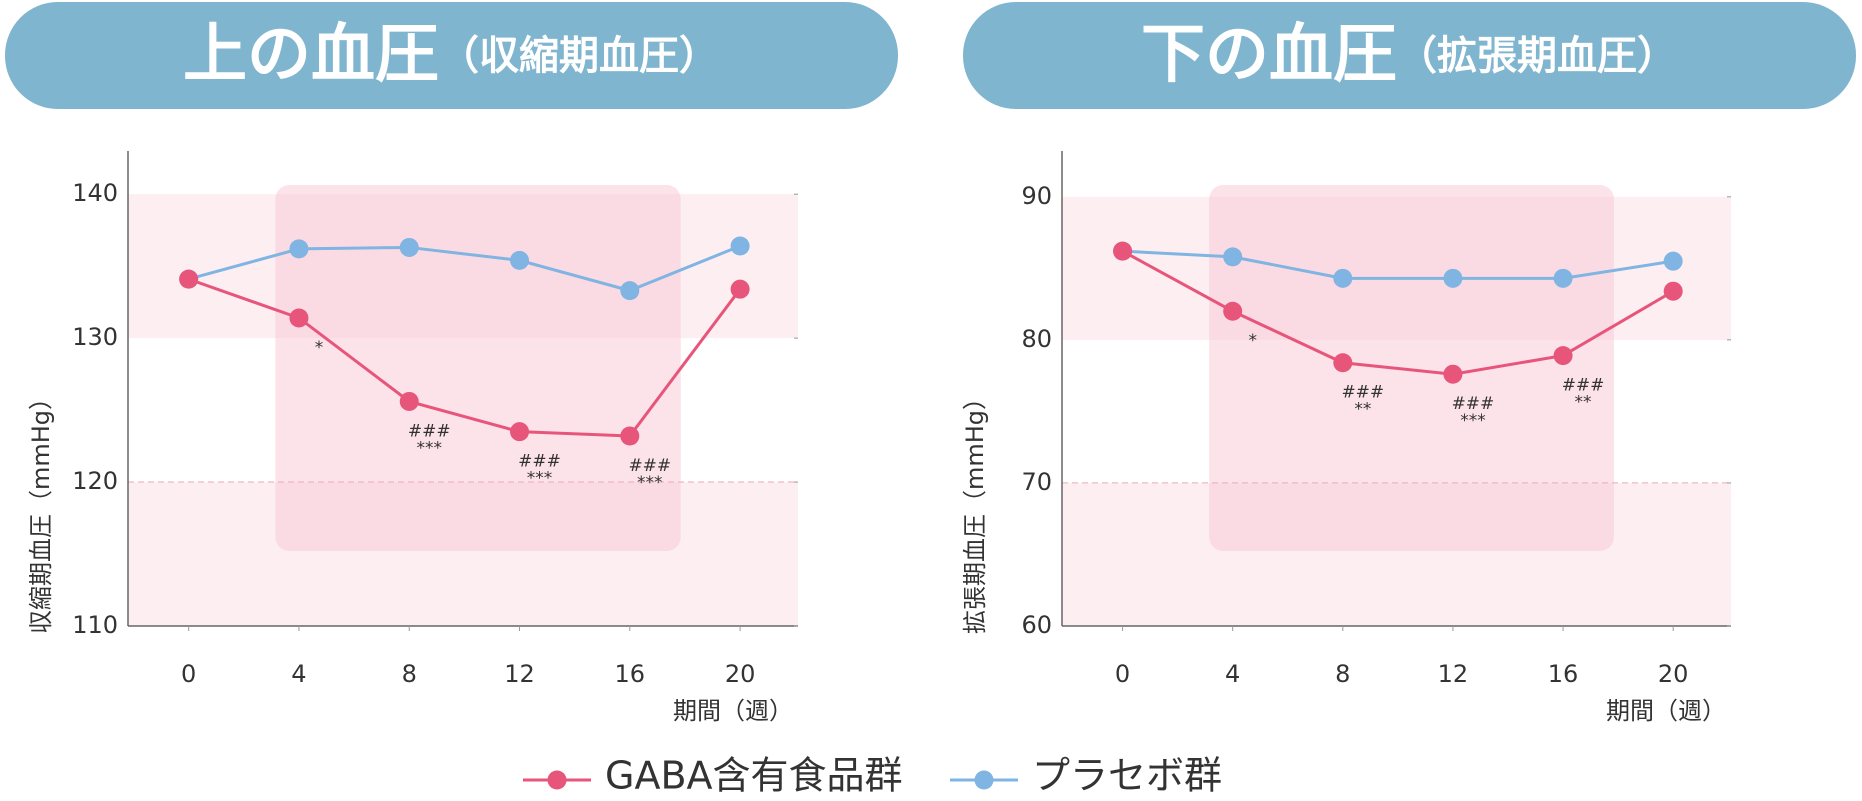 This screenshot has width=1862, height=801. I want to click on y-axis-label: 収縮期血圧（mmHg）, so click(41, 510).